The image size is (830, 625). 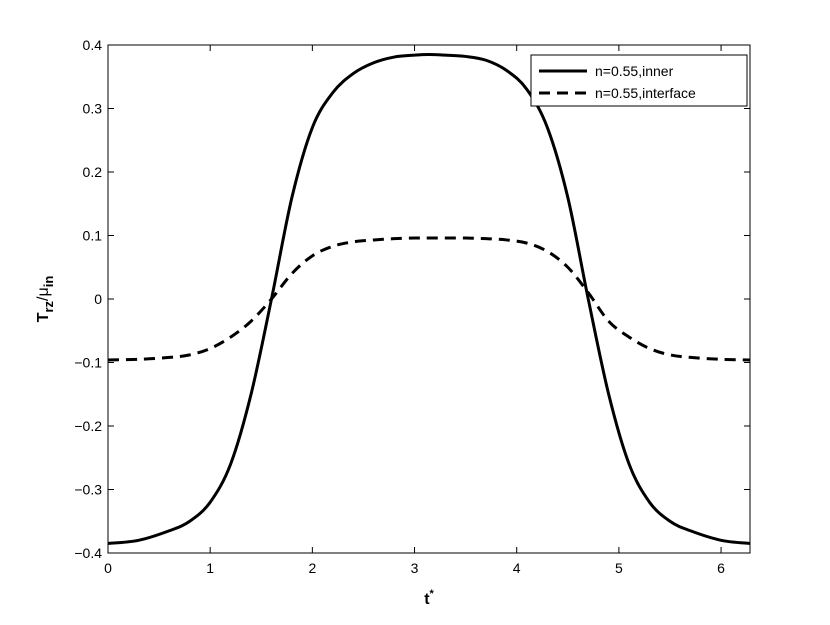 What do you see at coordinates (721, 568) in the screenshot?
I see `x-tick-label: 6` at bounding box center [721, 568].